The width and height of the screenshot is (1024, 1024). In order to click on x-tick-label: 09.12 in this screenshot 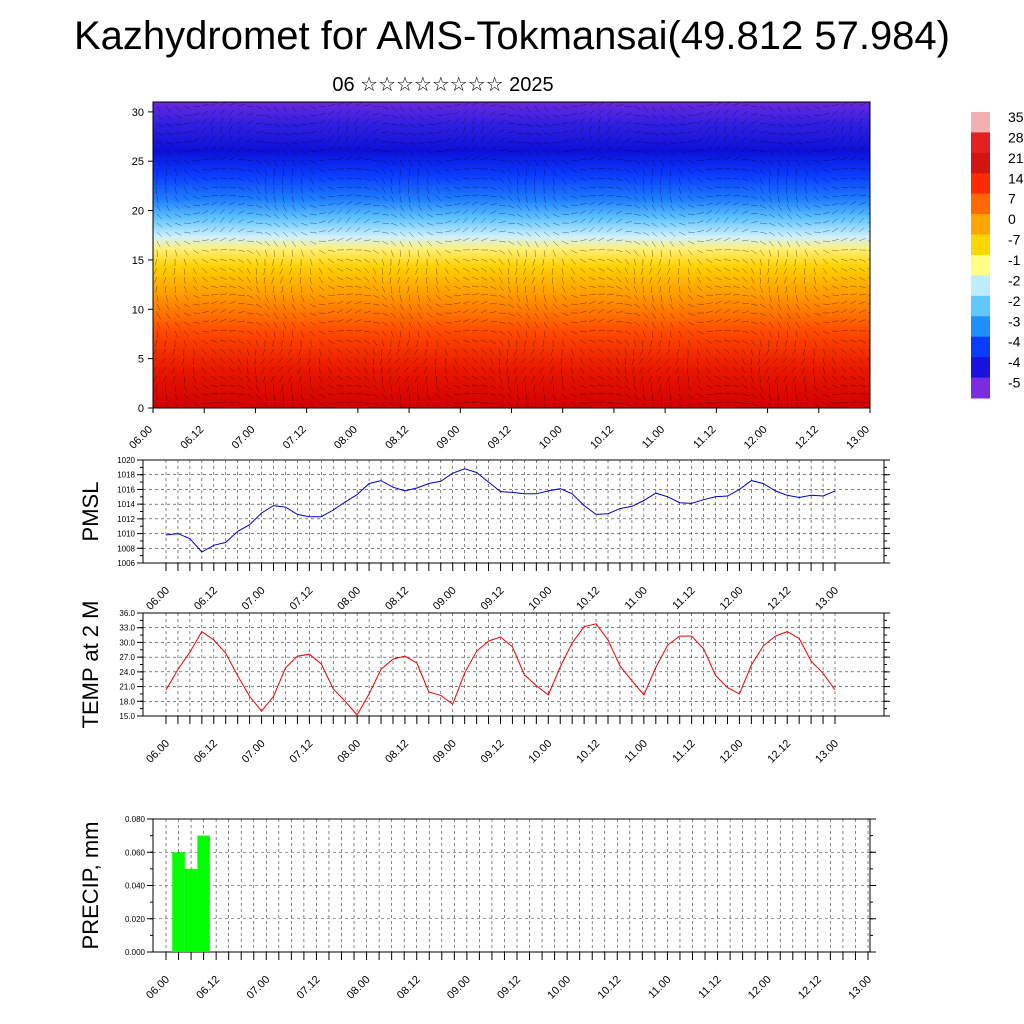, I will do `click(509, 988)`.